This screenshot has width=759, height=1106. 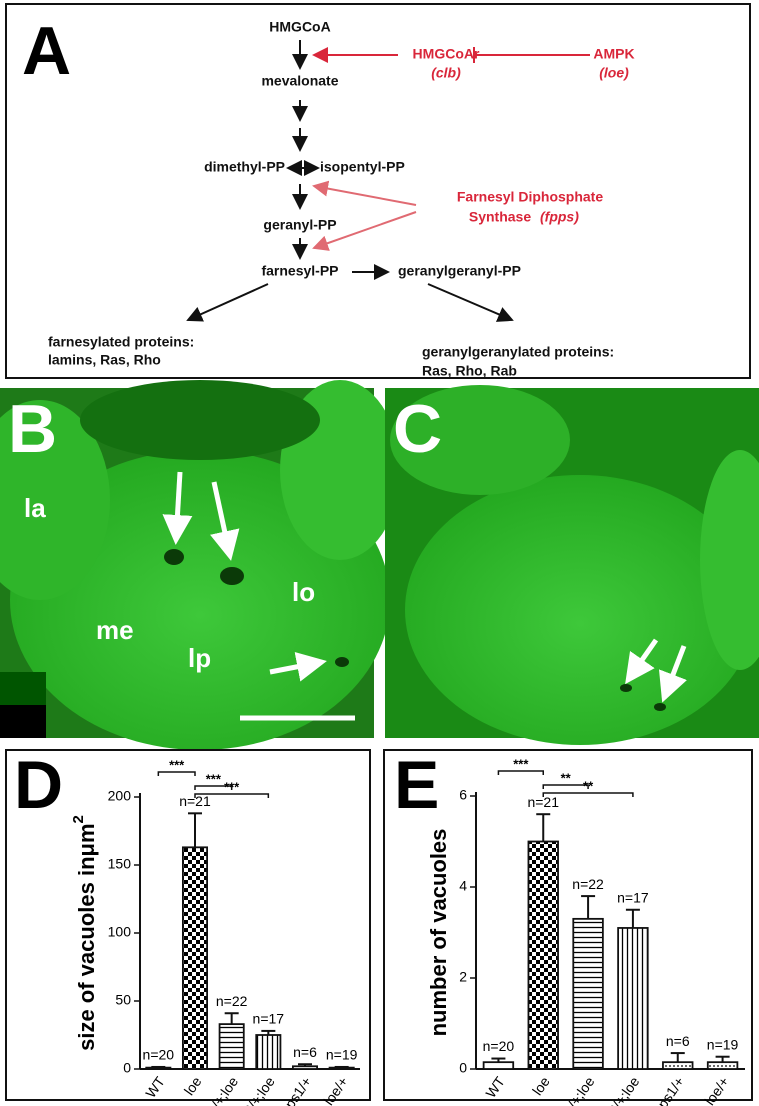 What do you see at coordinates (120, 932) in the screenshot?
I see `y-tick-label: 100` at bounding box center [120, 932].